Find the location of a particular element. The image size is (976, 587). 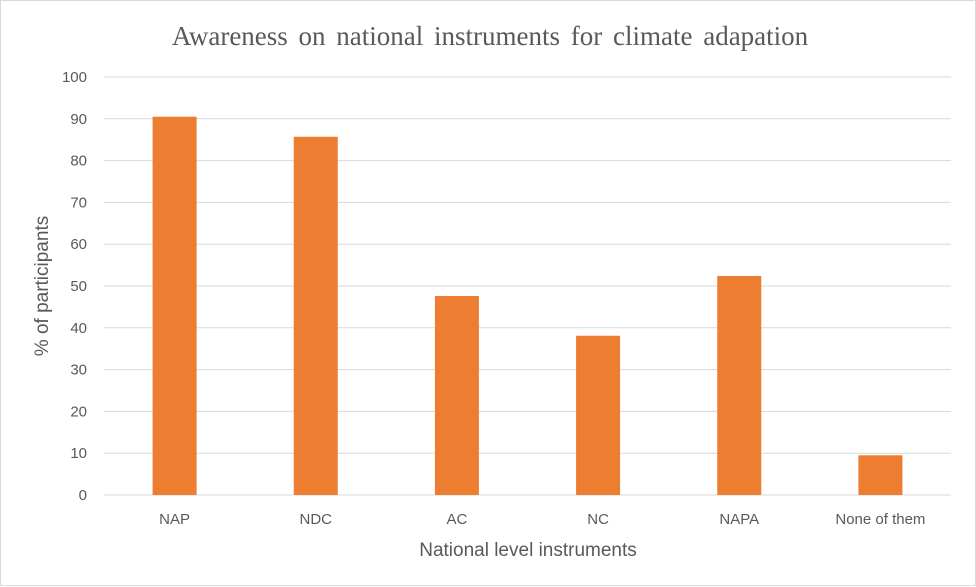

x-tick-label: AC is located at coordinates (456, 519).